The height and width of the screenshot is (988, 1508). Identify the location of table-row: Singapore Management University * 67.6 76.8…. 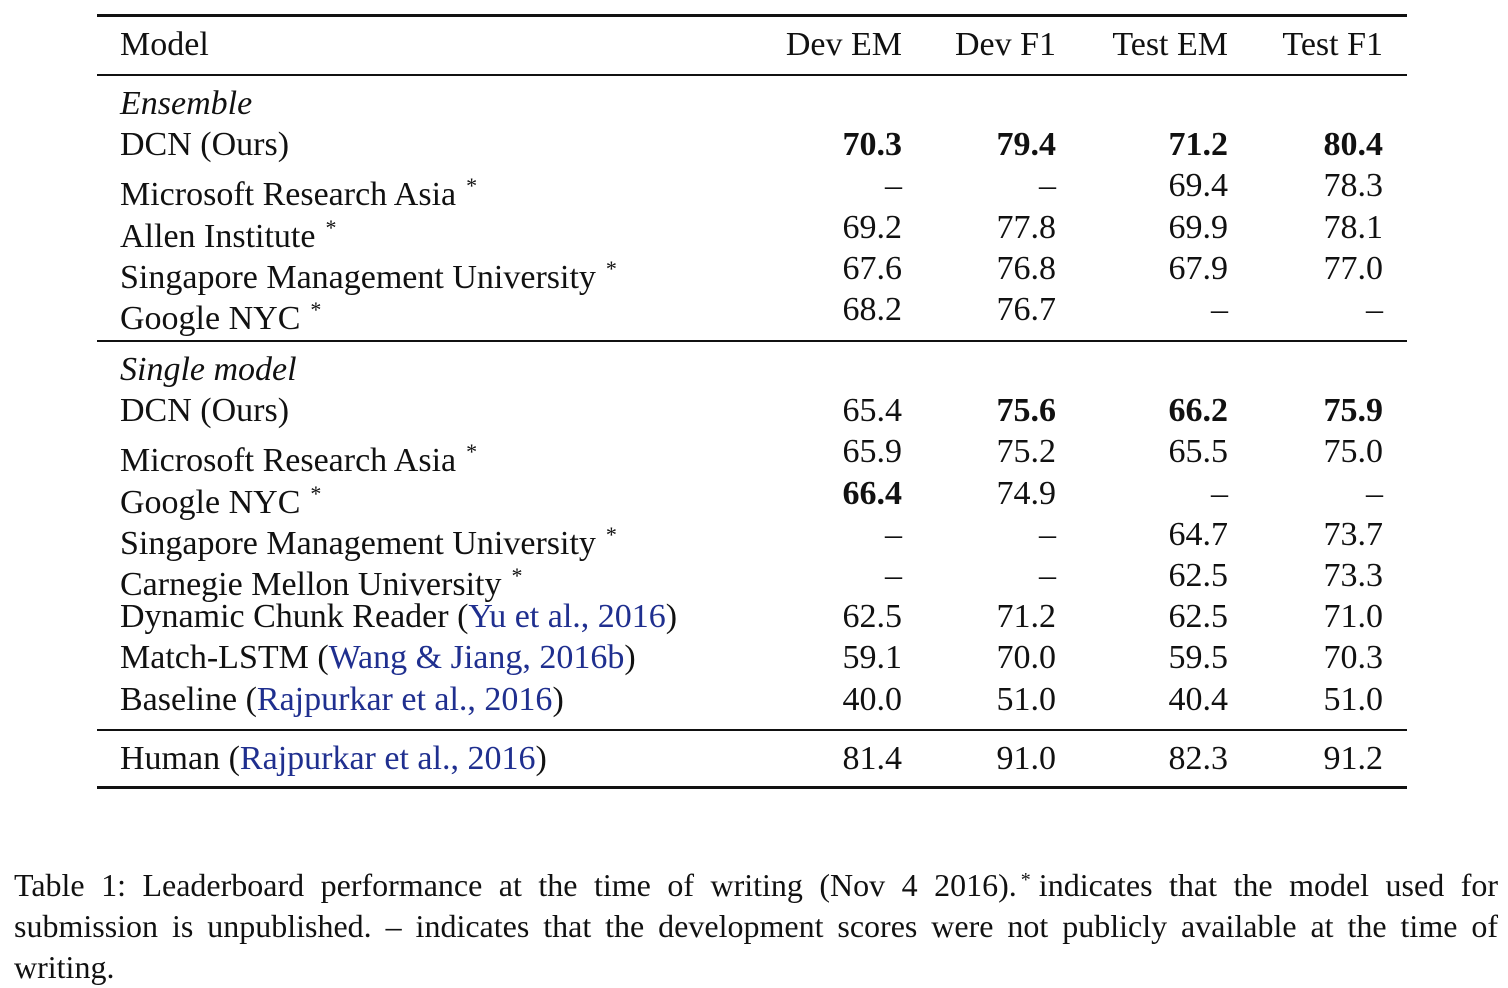
(754, 272).